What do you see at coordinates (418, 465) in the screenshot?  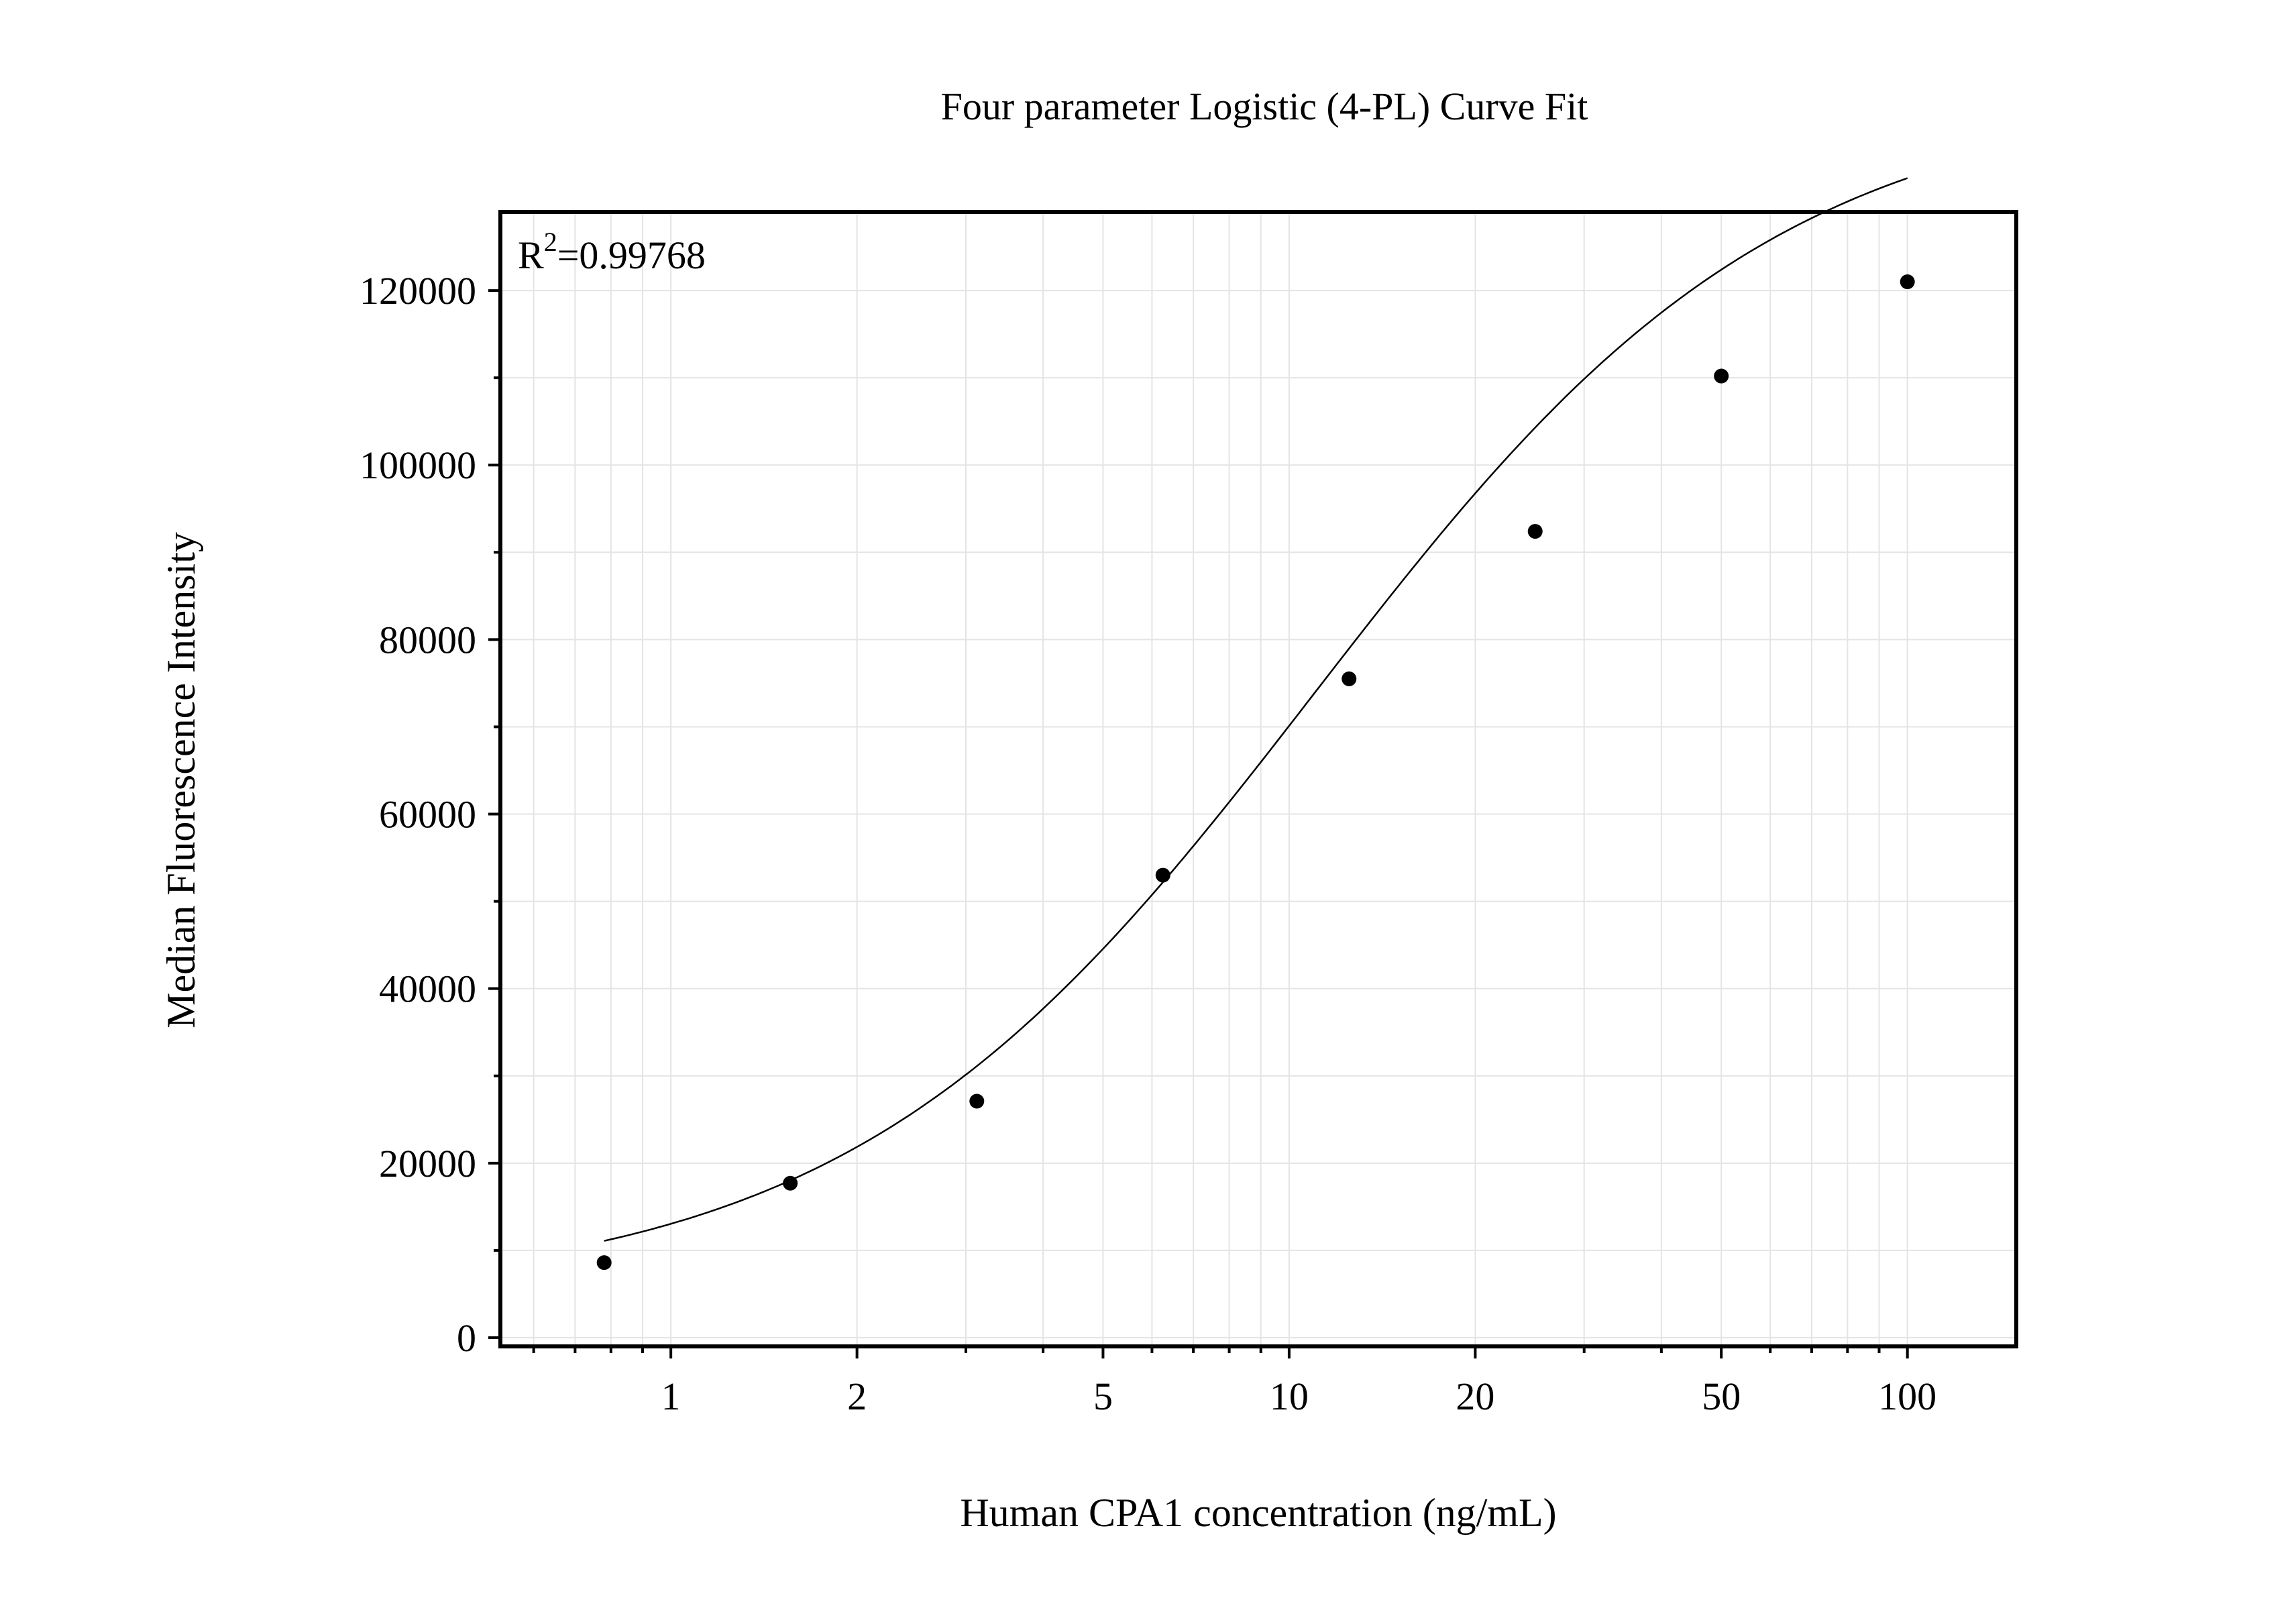 I see `y-tick-label: 100000` at bounding box center [418, 465].